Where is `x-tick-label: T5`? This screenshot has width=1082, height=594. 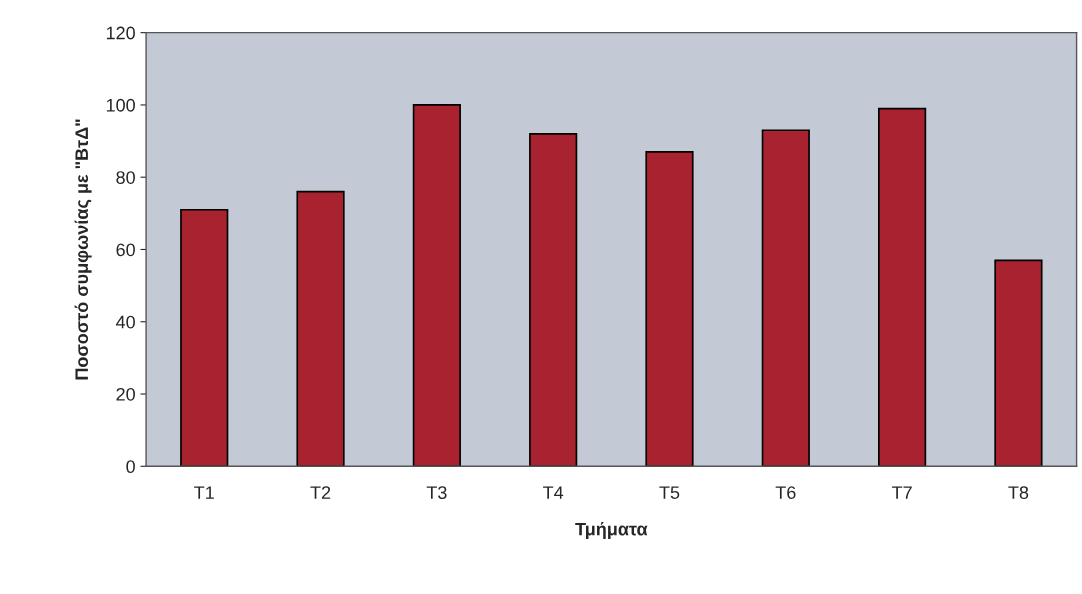
x-tick-label: T5 is located at coordinates (669, 492).